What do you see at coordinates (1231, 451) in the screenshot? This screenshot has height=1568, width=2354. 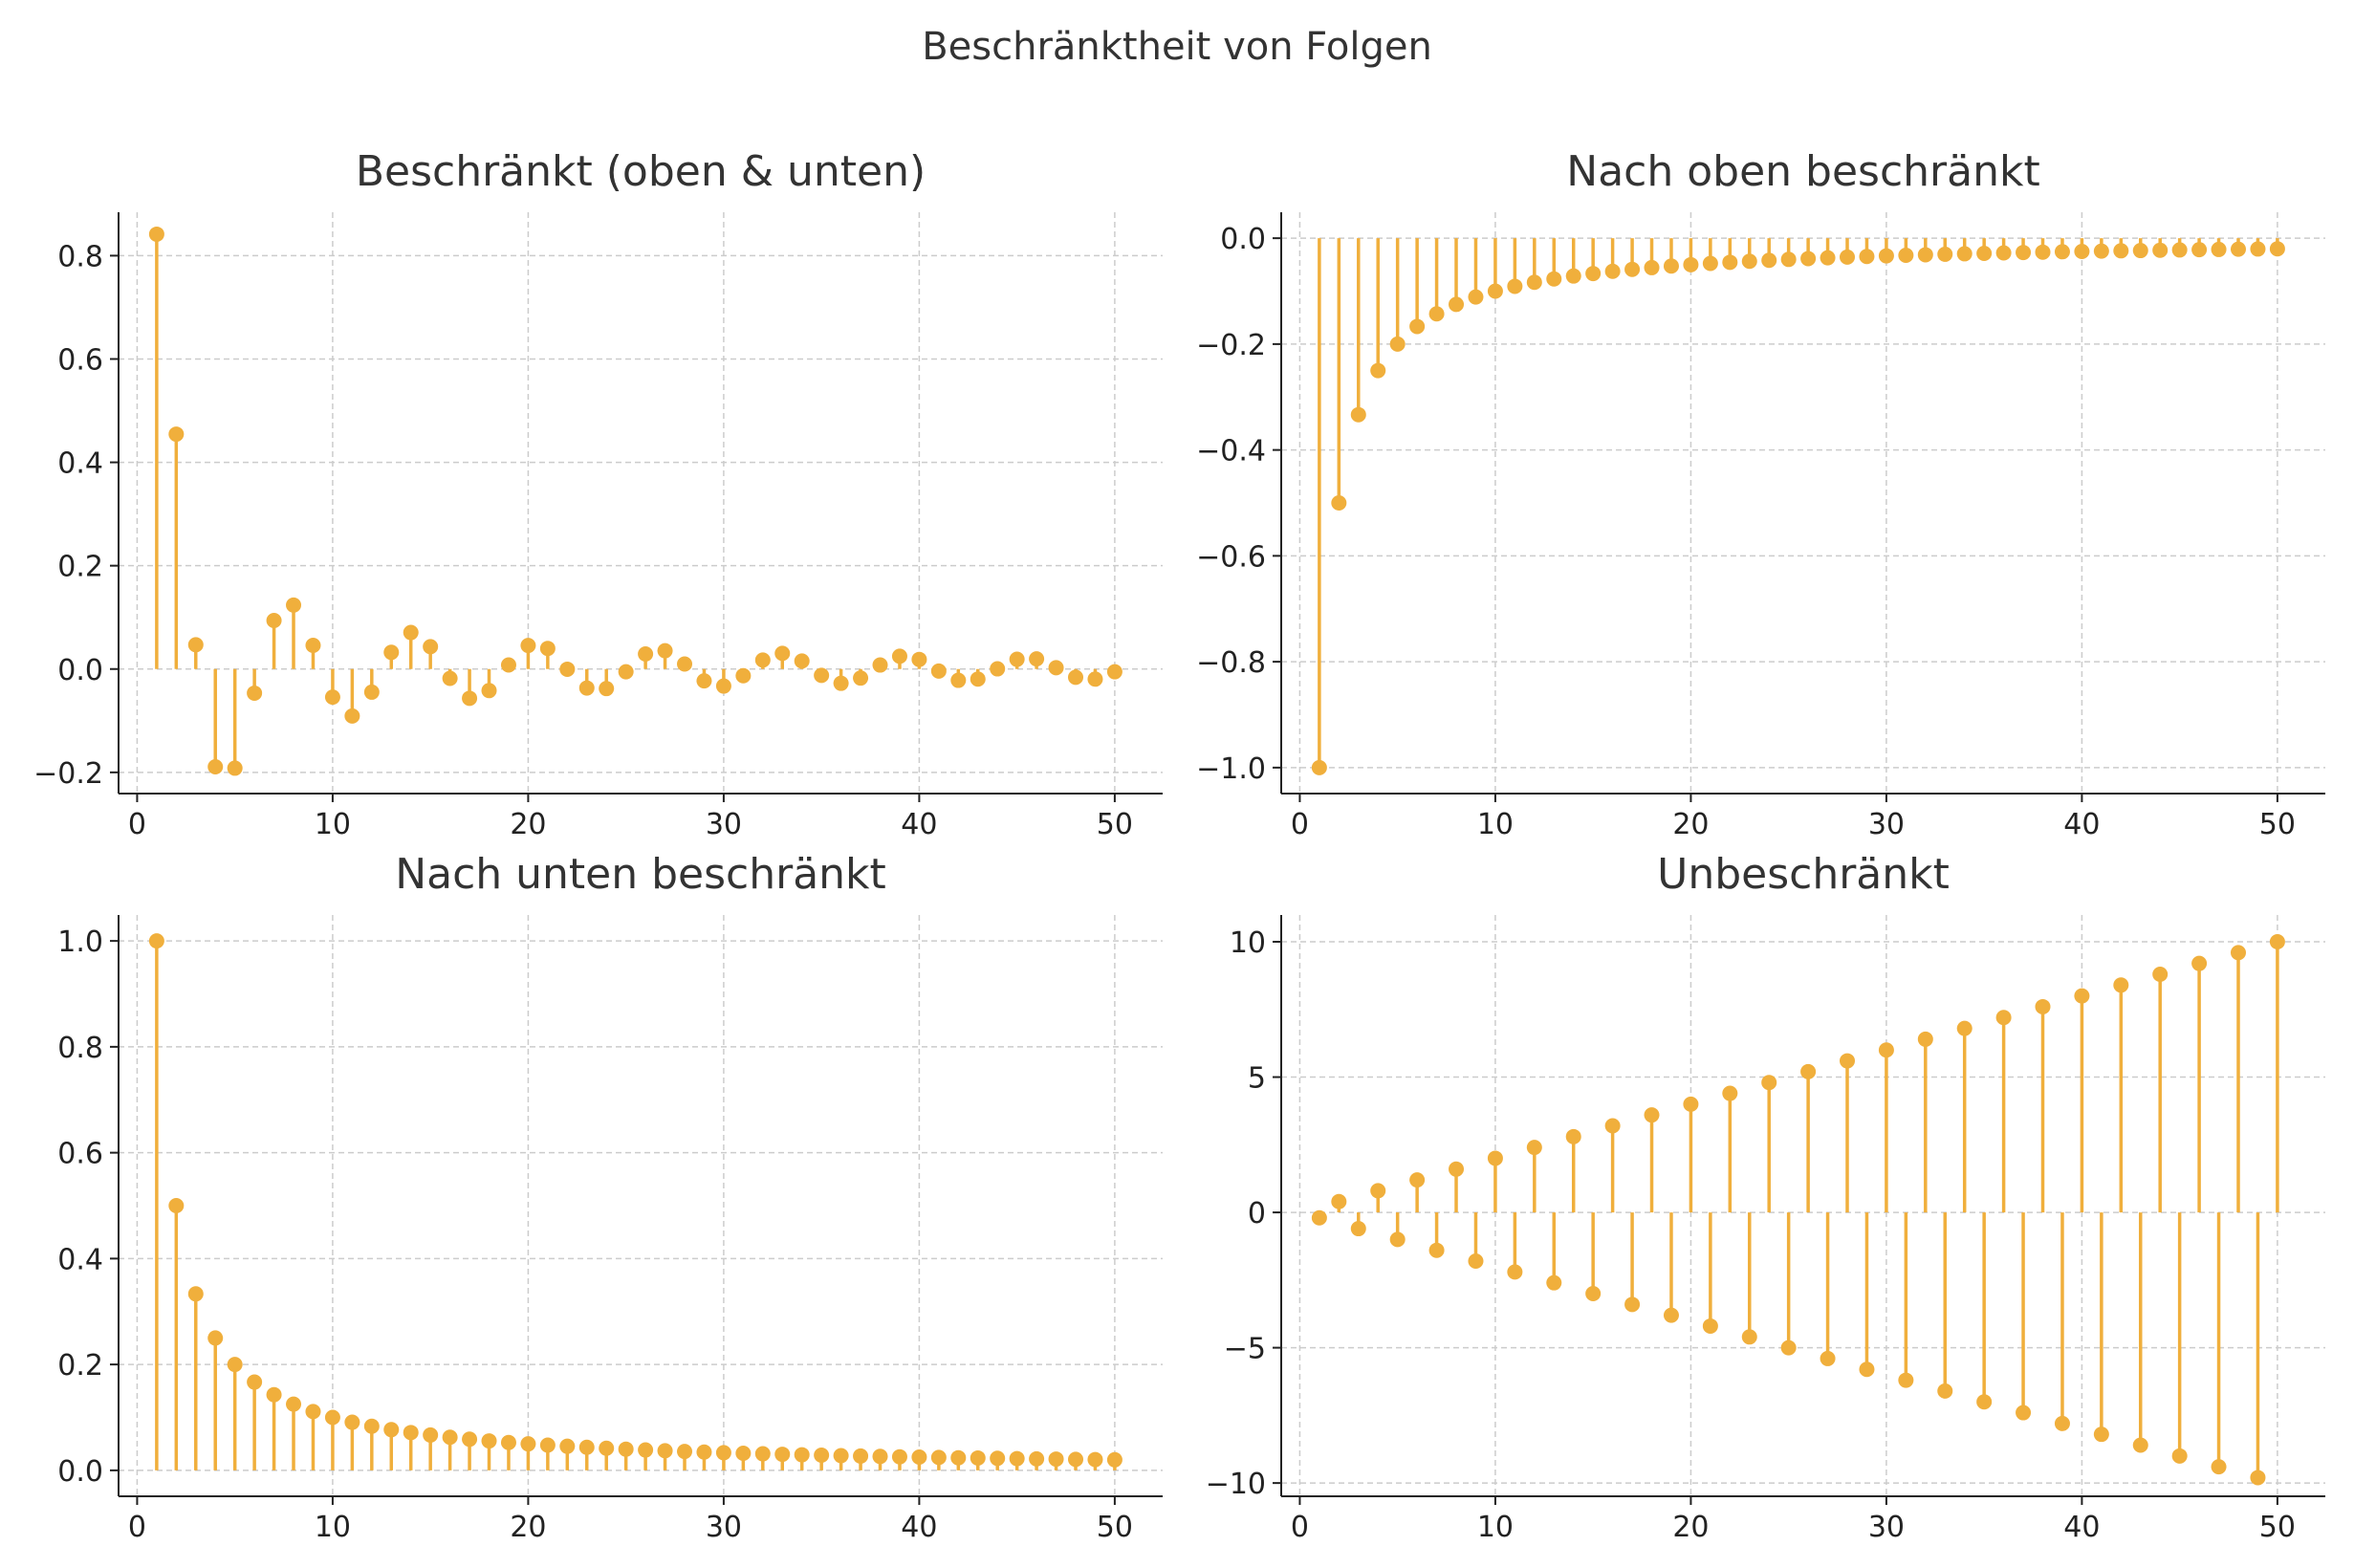 I see `y-tick-label: −0.4` at bounding box center [1231, 451].